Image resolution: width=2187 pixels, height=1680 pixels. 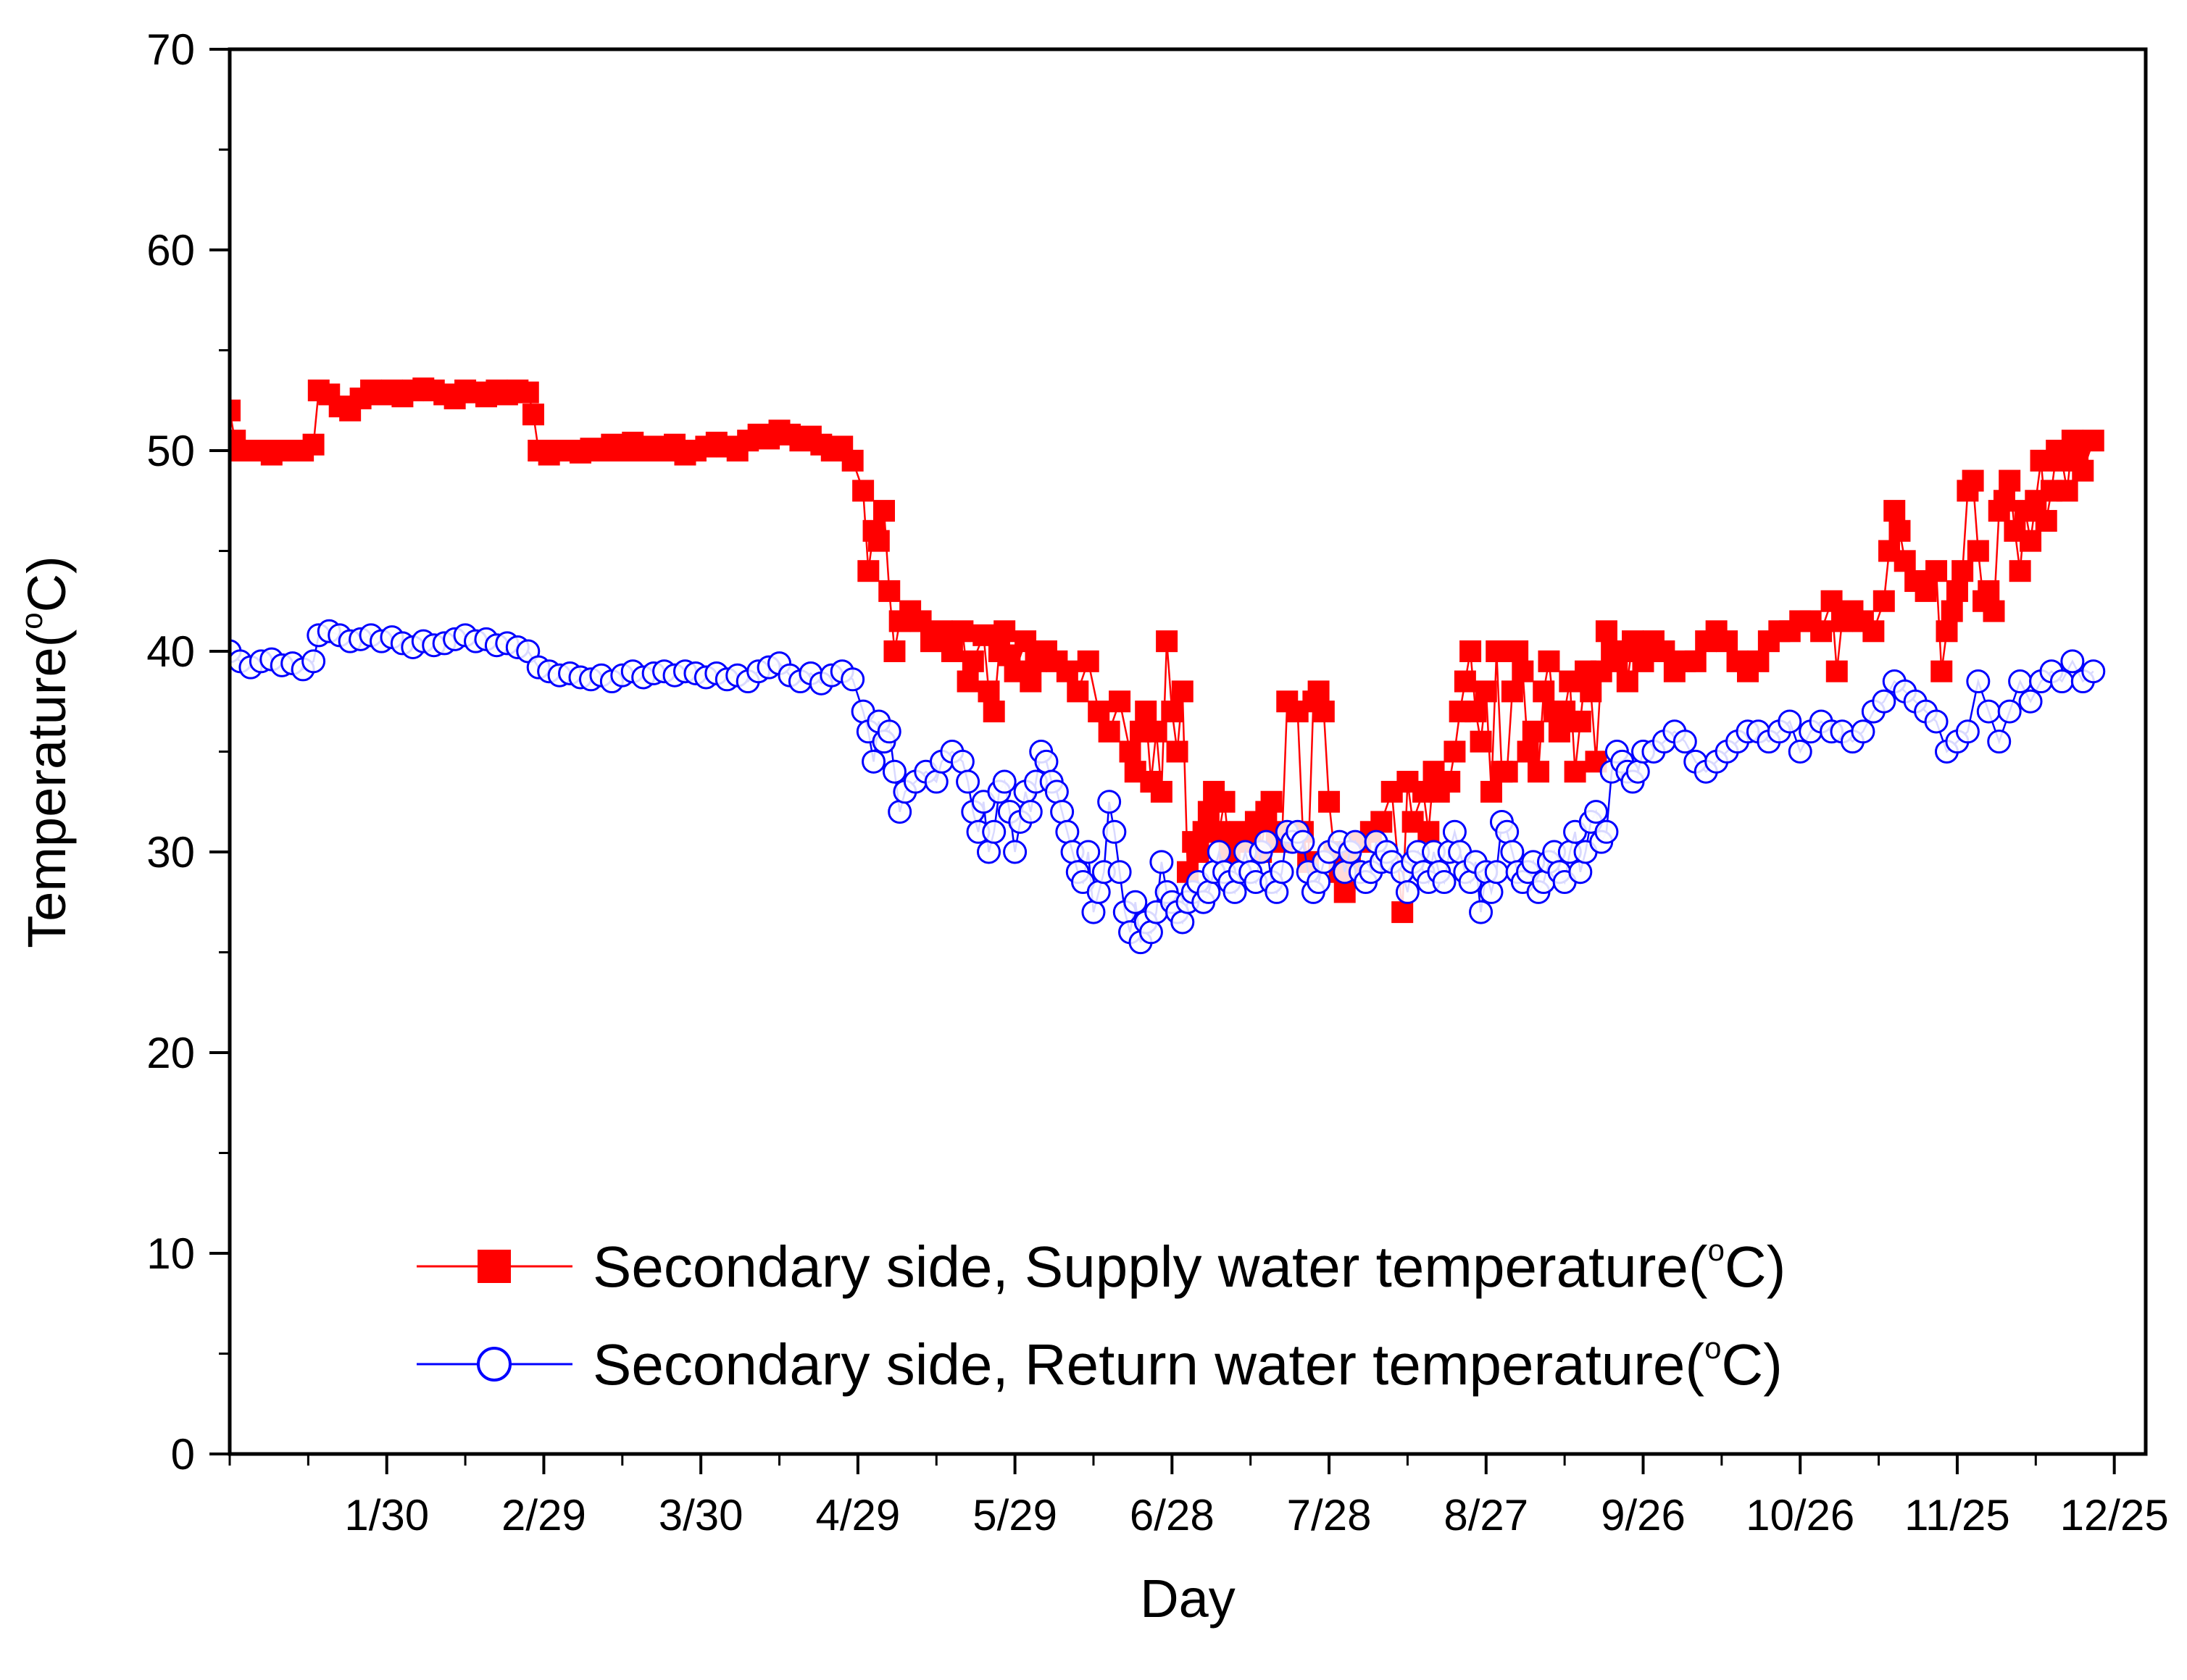 What do you see at coordinates (183, 1454) in the screenshot?
I see `y-tick-label: 0` at bounding box center [183, 1454].